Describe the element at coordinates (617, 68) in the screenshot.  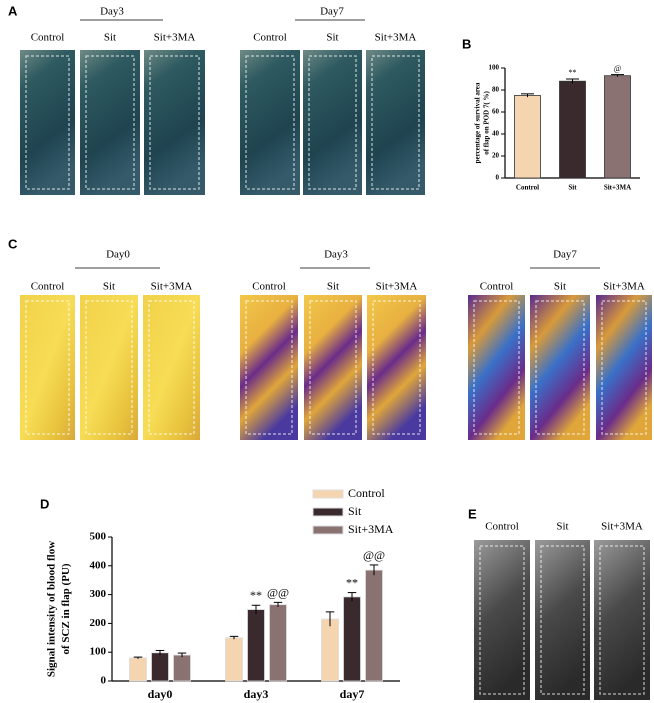
I see `significance-mark: @` at that location.